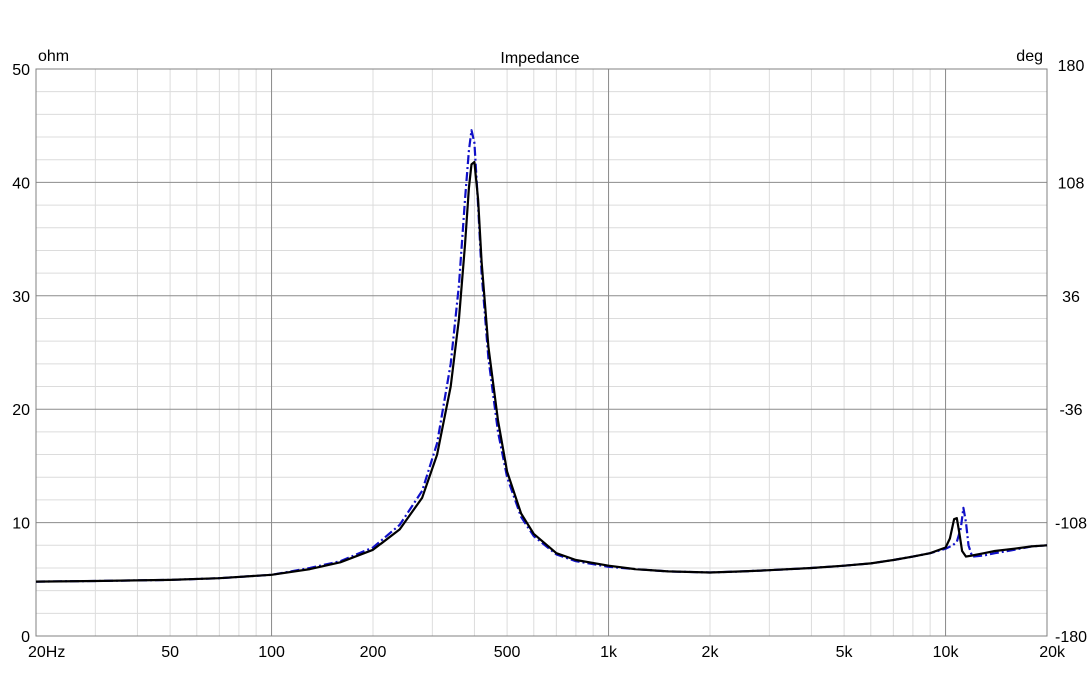  I want to click on y-tick-label: 0, so click(25, 637).